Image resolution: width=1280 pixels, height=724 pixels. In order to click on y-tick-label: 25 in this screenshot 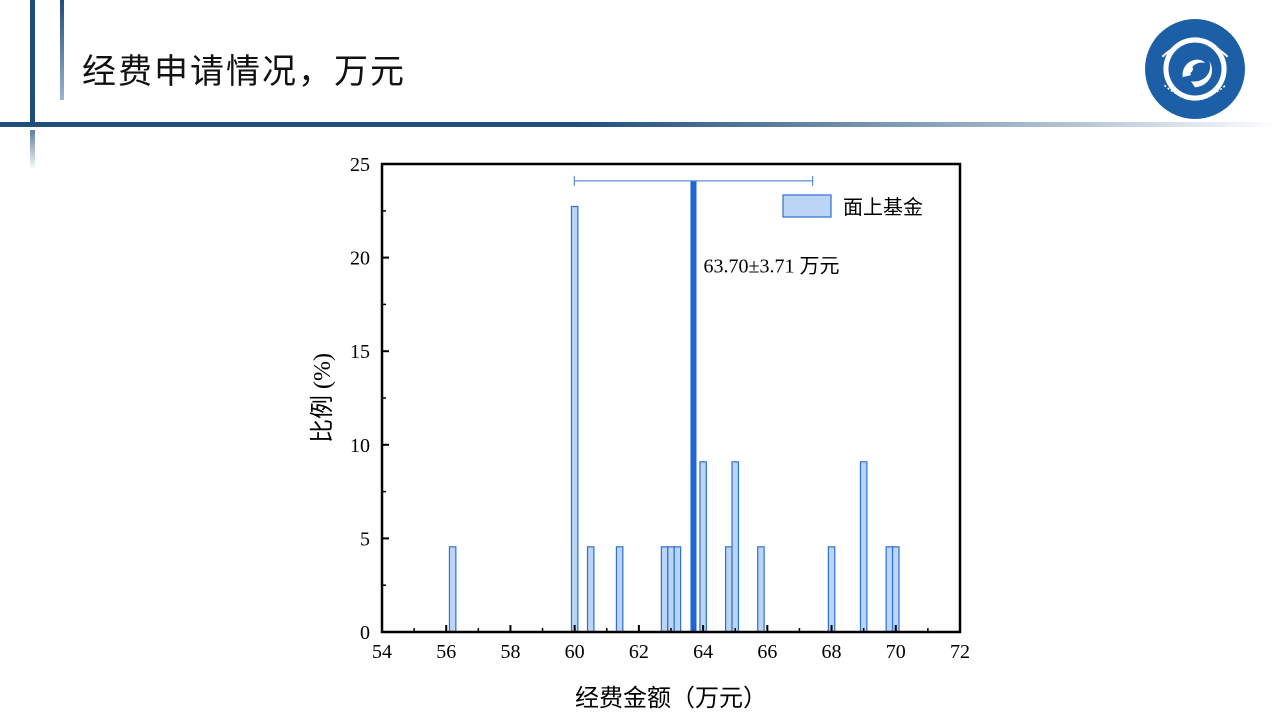, I will do `click(360, 165)`.